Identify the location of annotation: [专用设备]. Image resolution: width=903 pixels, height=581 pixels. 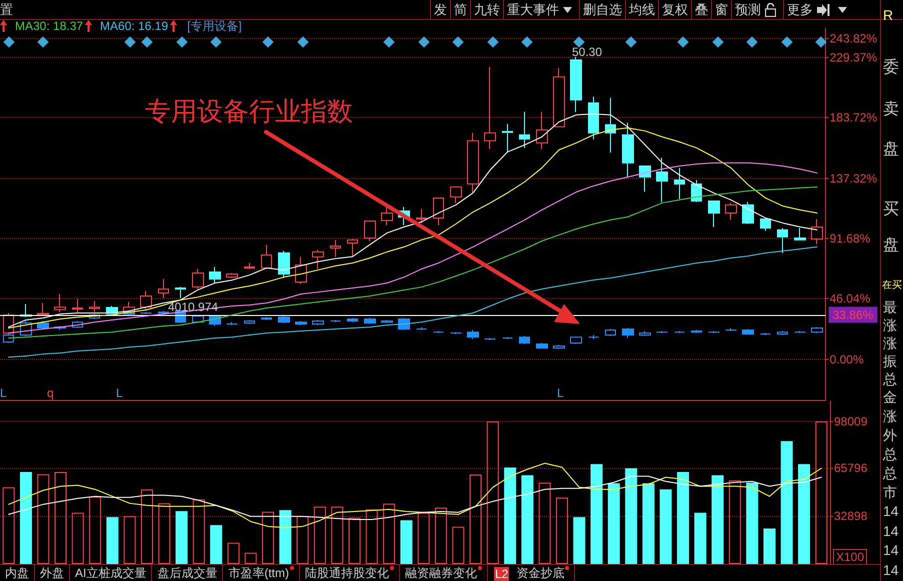
(214, 26).